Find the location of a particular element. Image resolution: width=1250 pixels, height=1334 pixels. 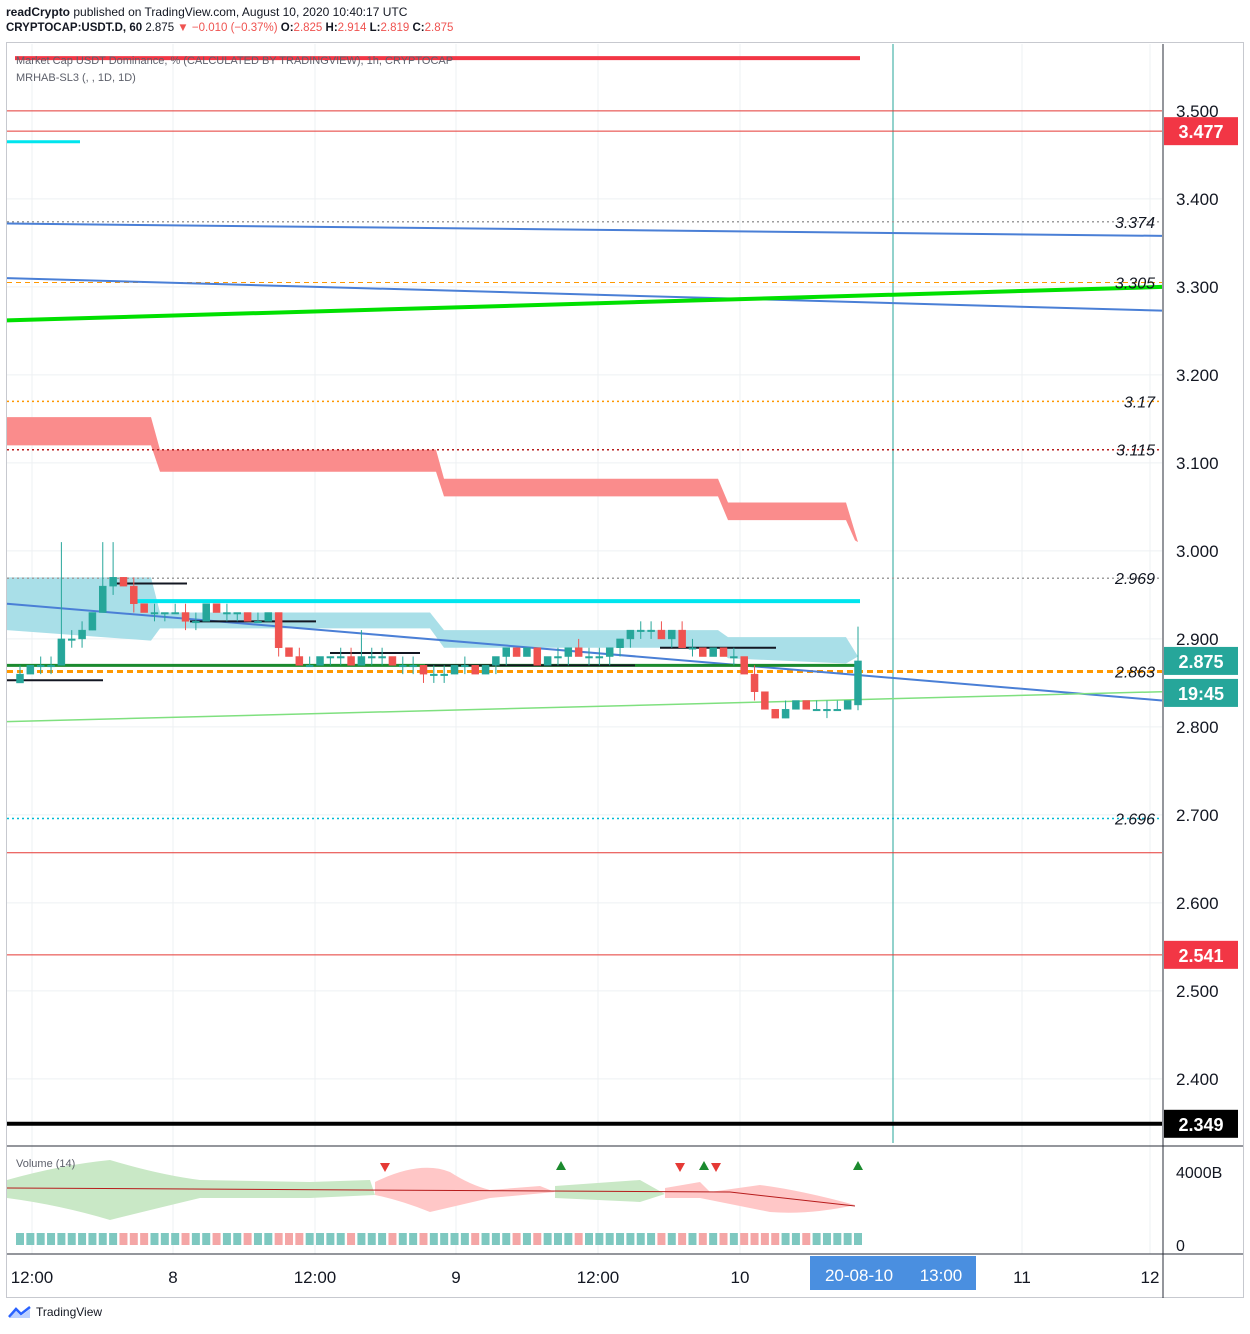

price-badge-label: 19:45 is located at coordinates (1201, 694).